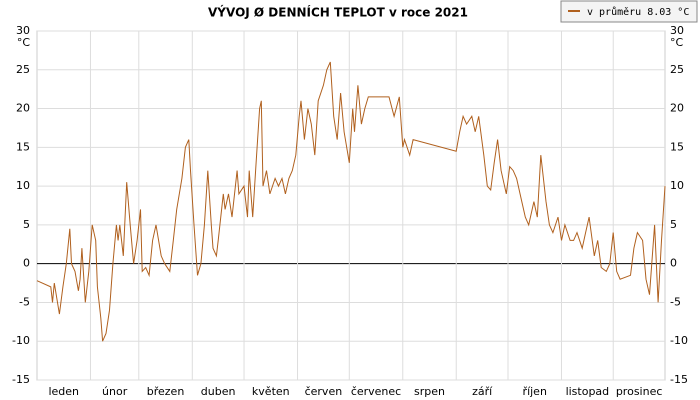 This screenshot has width=700, height=400. Describe the element at coordinates (429, 391) in the screenshot. I see `x-tick-label: srpen` at that location.